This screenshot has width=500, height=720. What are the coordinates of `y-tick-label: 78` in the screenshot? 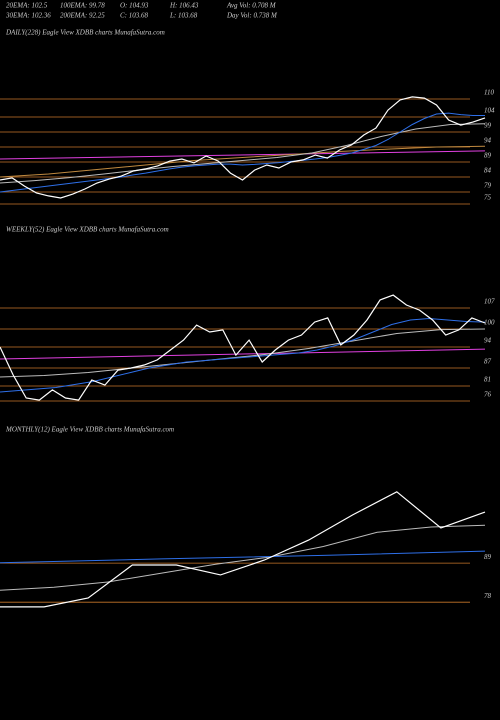 It's located at (488, 596).